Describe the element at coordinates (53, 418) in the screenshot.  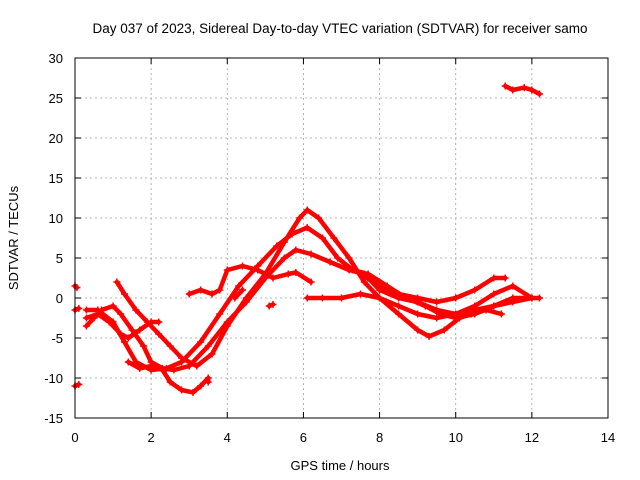
I see `y-tick-label: -15` at that location.